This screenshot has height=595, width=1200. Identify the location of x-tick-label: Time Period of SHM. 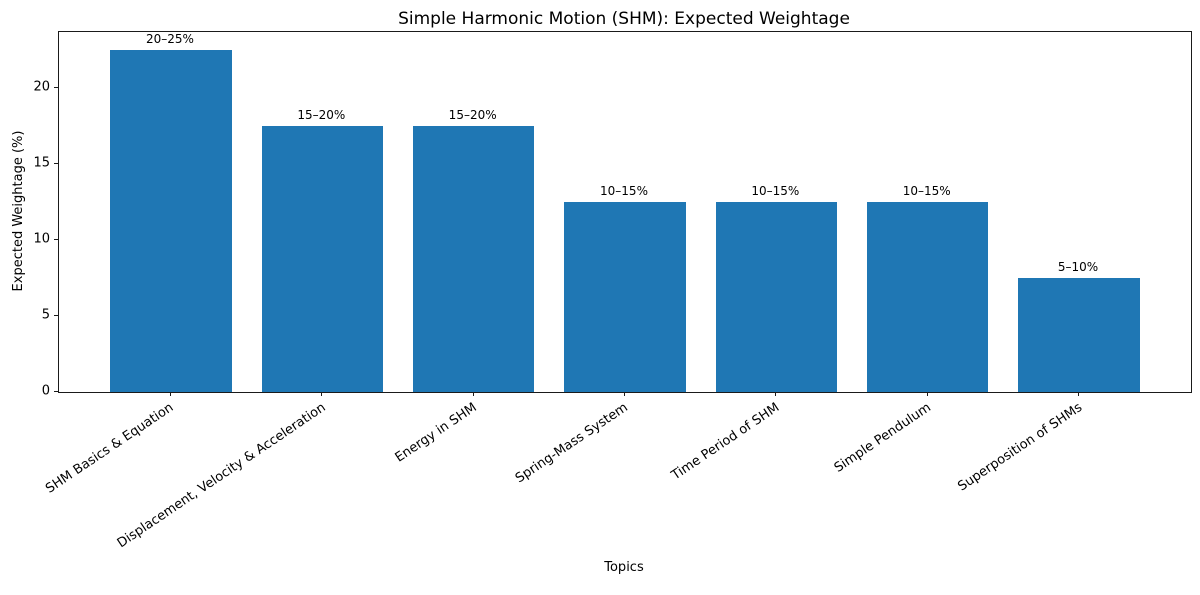
(725, 442).